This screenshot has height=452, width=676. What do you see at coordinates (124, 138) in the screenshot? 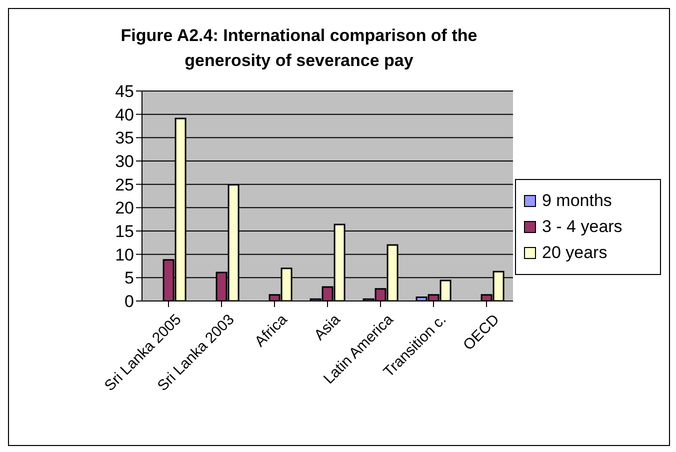
I see `y-tick-label: 35` at bounding box center [124, 138].